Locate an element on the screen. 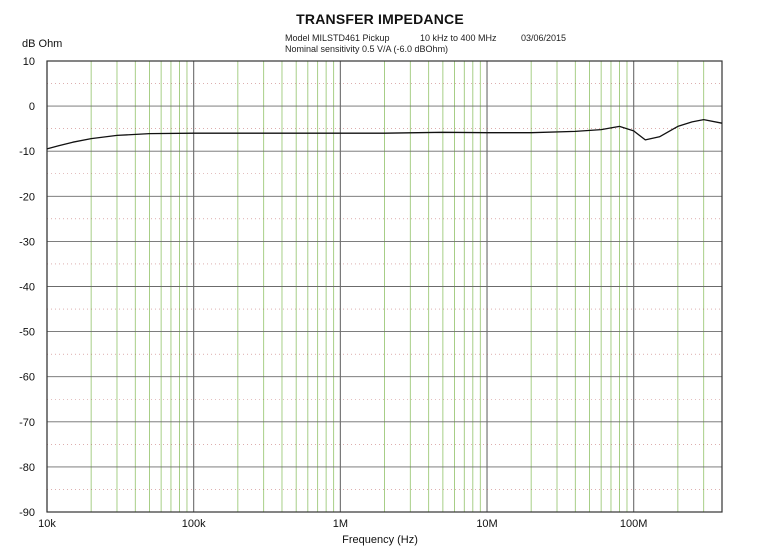 The height and width of the screenshot is (551, 760). x-tick-label: 10k is located at coordinates (47, 524).